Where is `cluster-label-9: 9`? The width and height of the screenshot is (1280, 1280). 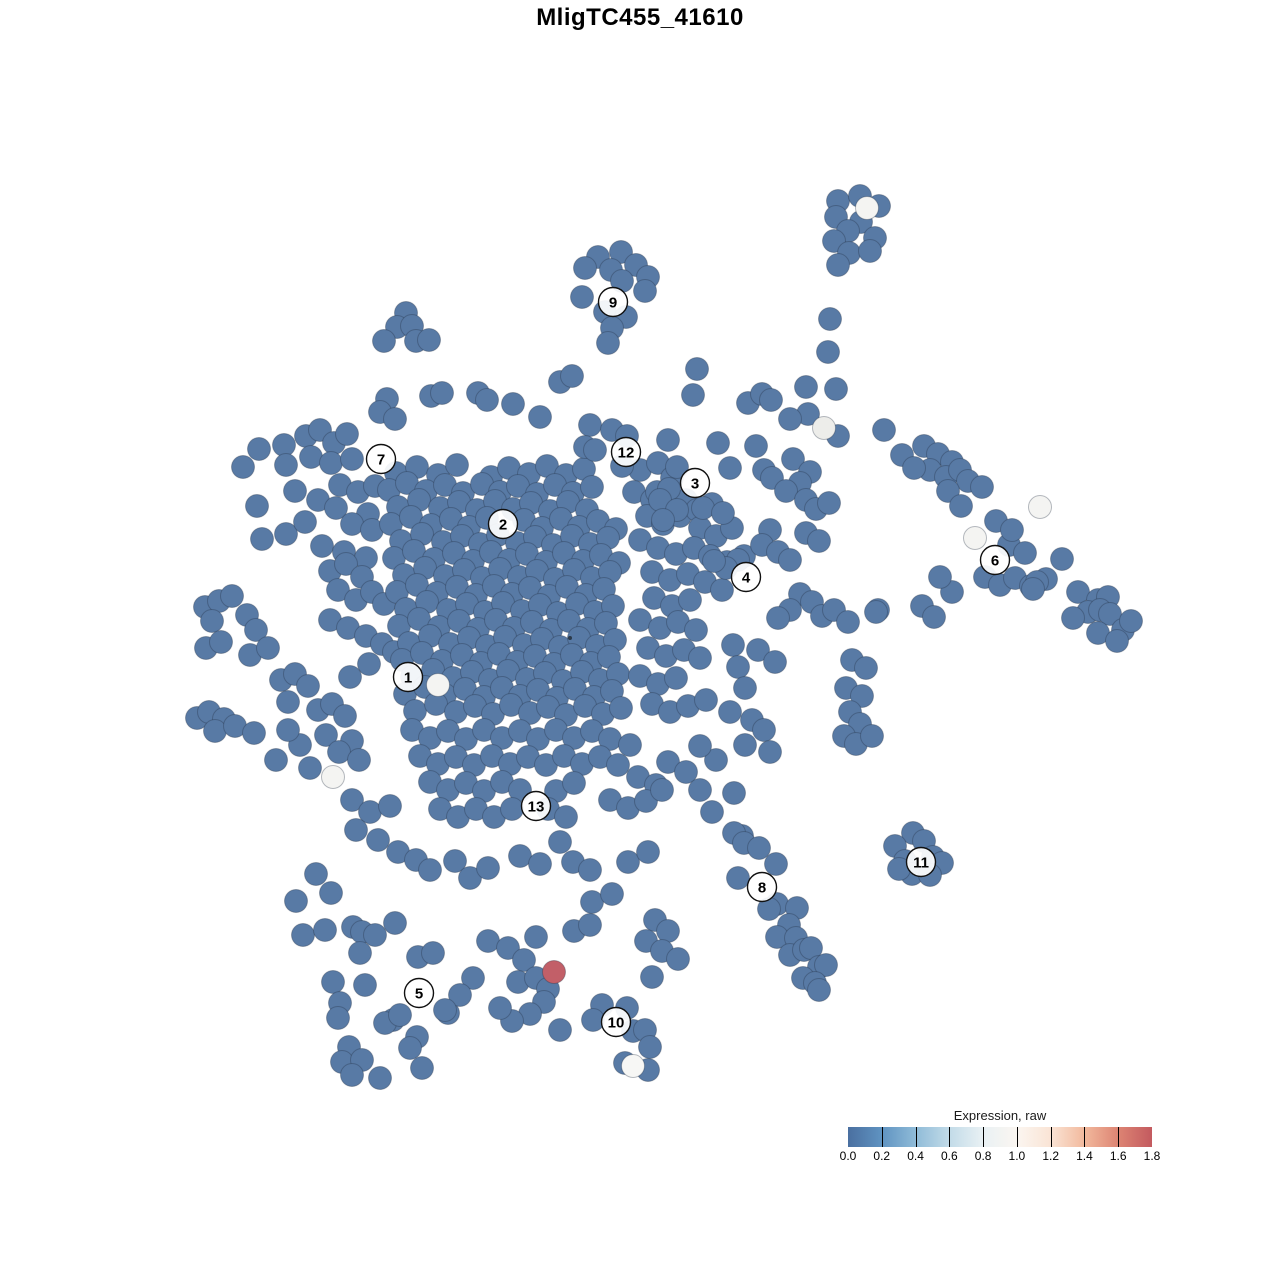
cluster-label-9: 9 is located at coordinates (613, 302).